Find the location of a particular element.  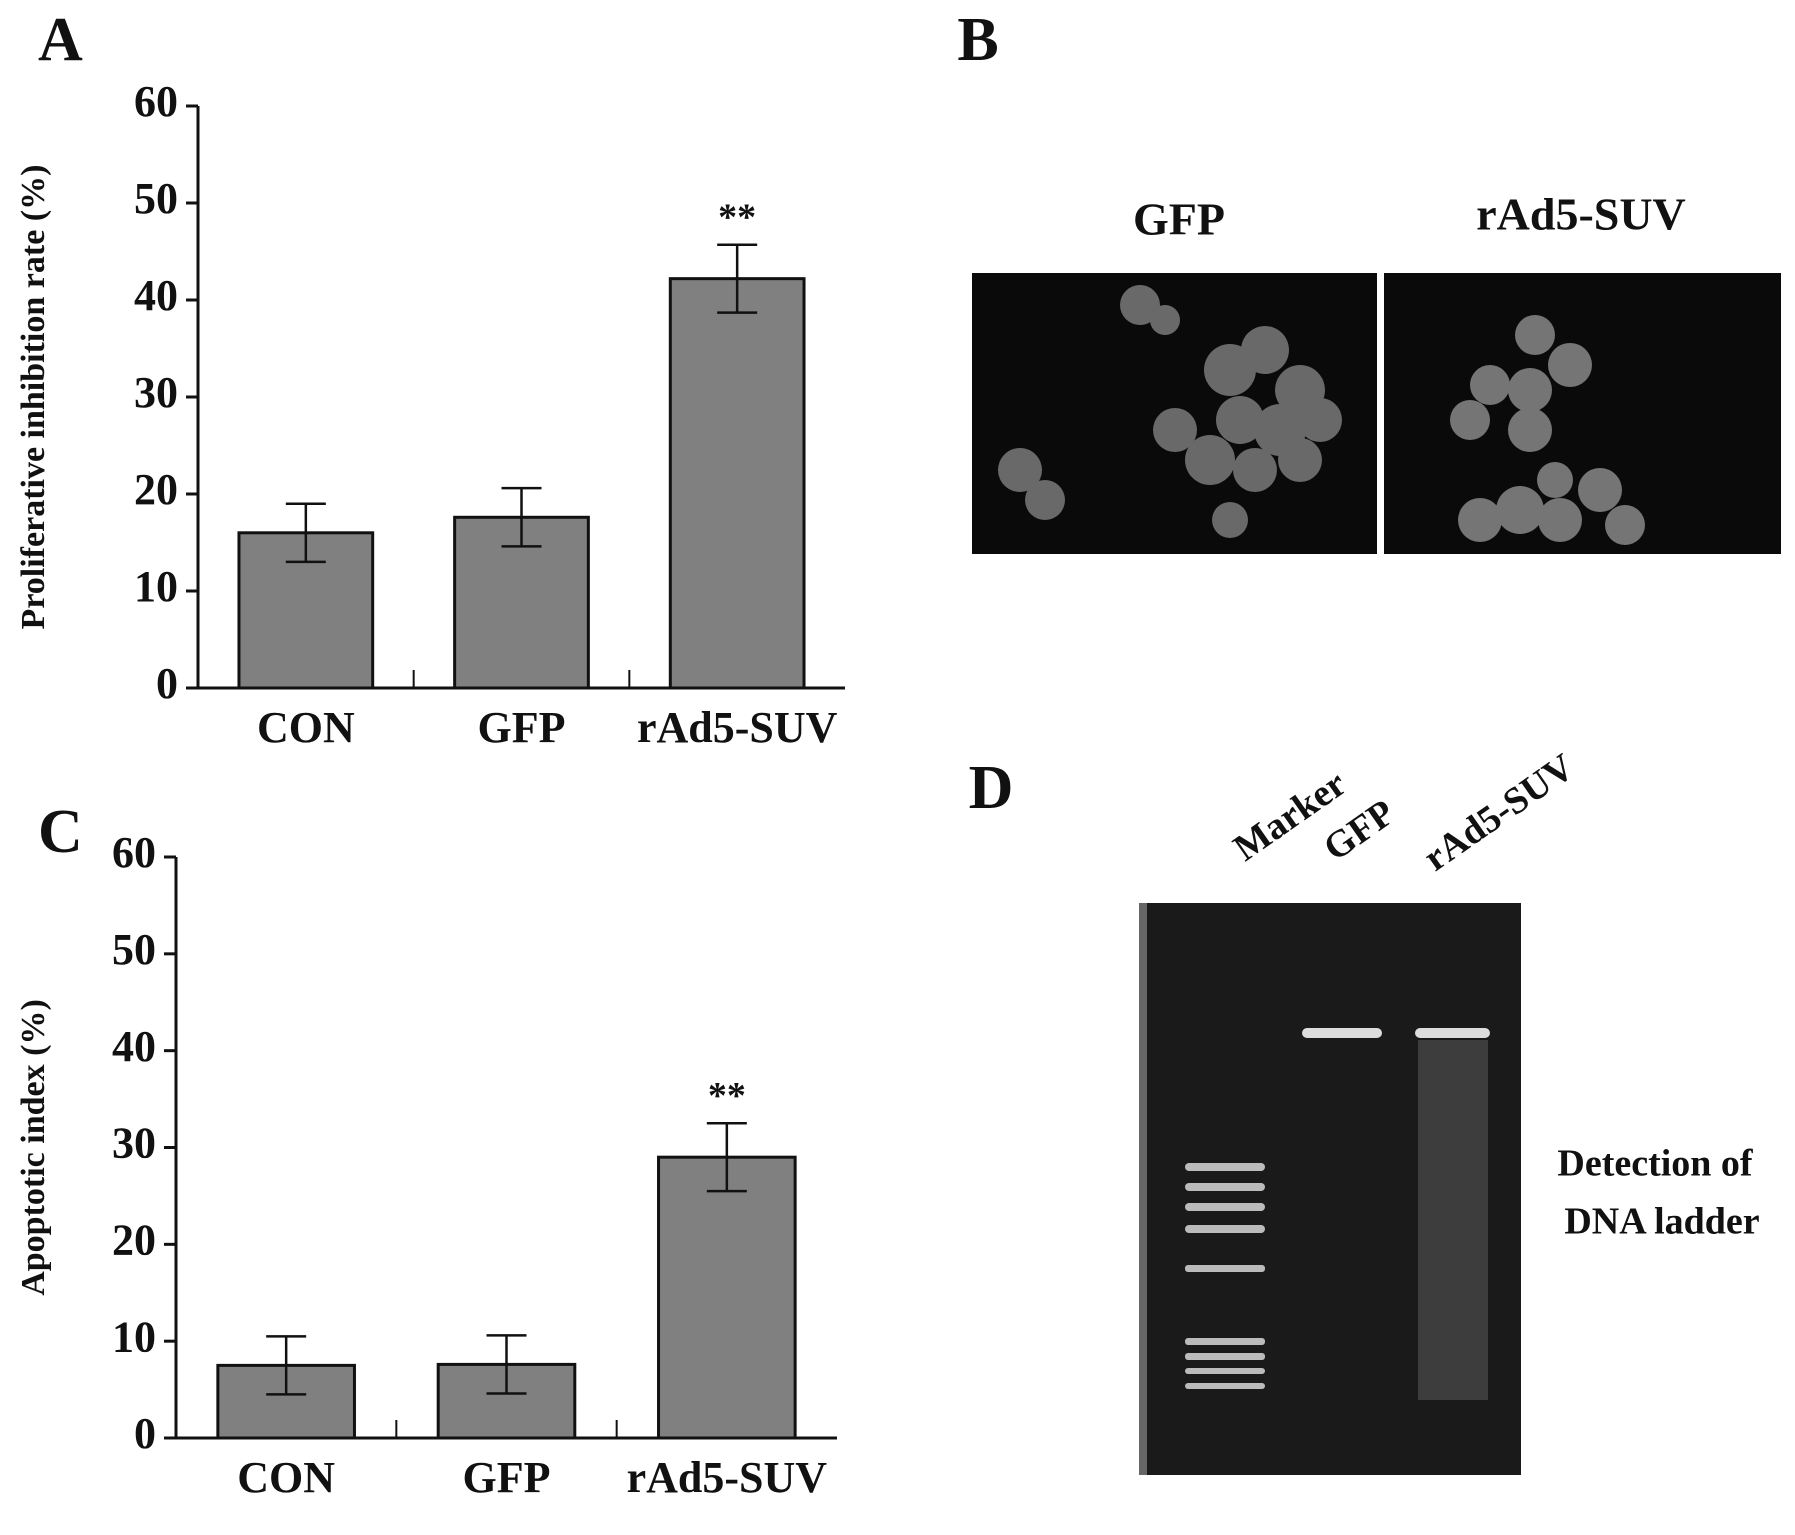

lane-label: rAd5-SUV is located at coordinates (1499, 812).